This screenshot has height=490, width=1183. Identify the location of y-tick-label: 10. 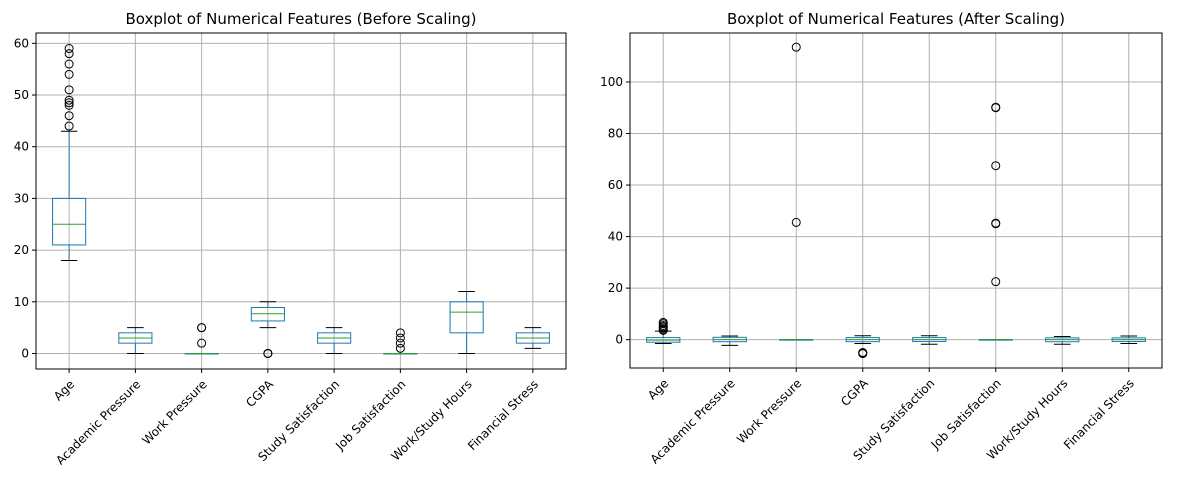
(21, 302).